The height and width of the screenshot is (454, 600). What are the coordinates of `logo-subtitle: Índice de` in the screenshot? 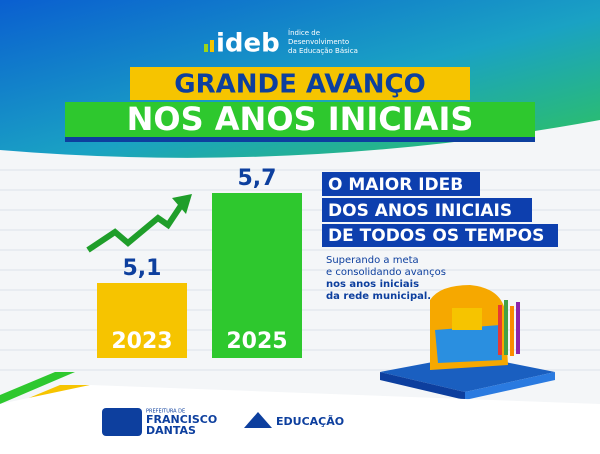 It's located at (304, 32).